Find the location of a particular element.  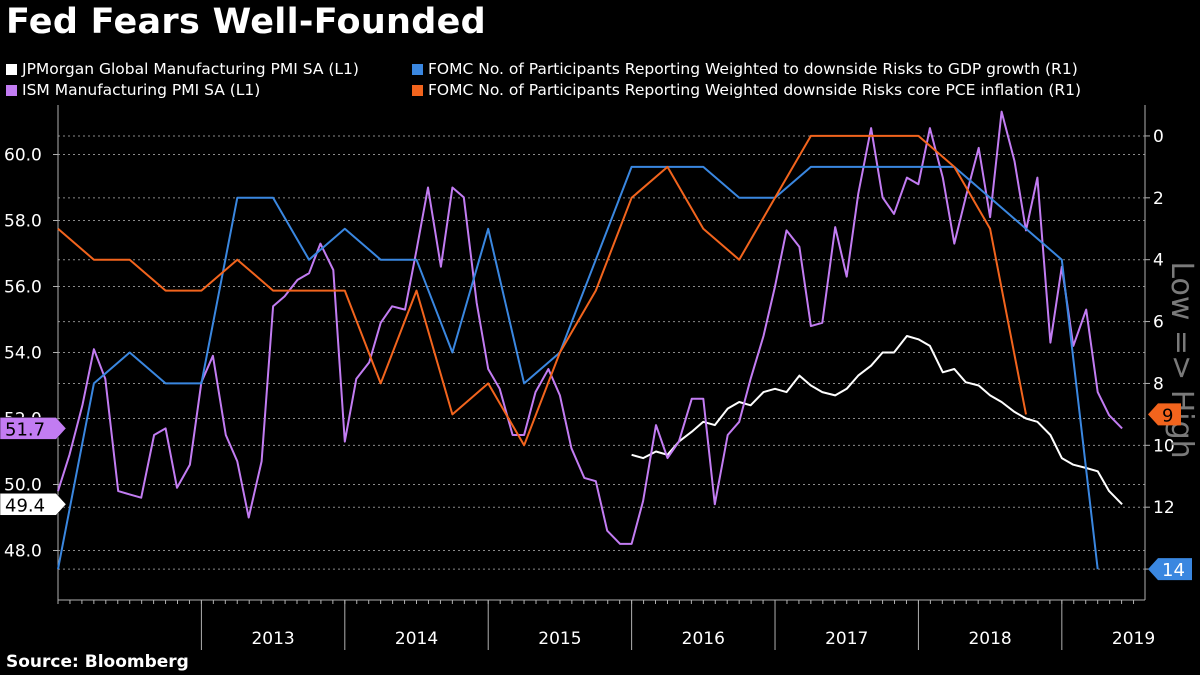

right-axis-label: Low => High is located at coordinates (1181, 359).